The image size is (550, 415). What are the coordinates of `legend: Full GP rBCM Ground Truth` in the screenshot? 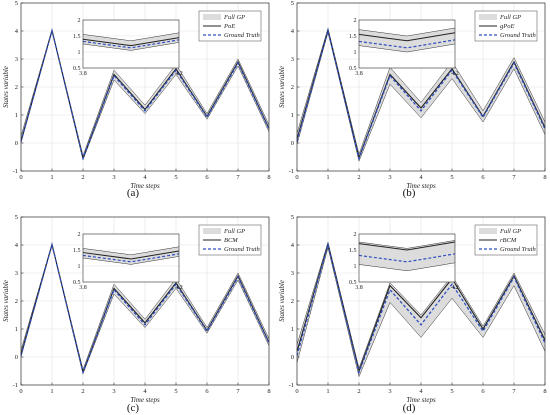 It's located at (506, 240).